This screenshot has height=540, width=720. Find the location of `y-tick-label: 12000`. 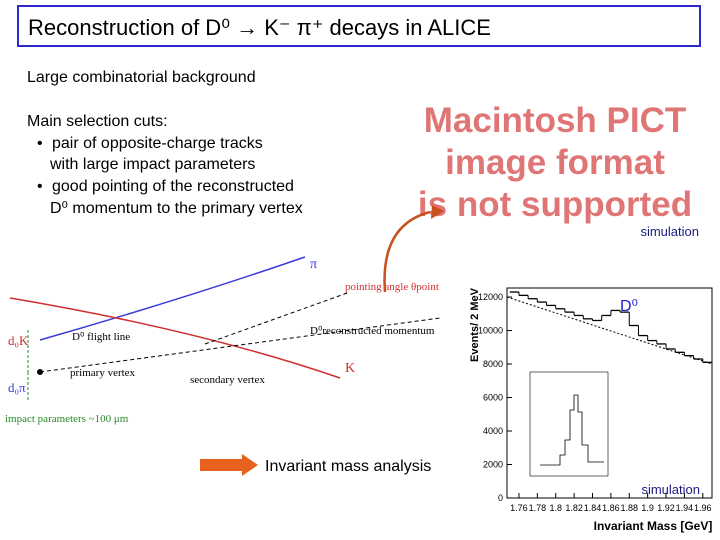

y-tick-label: 12000 is located at coordinates (490, 297).